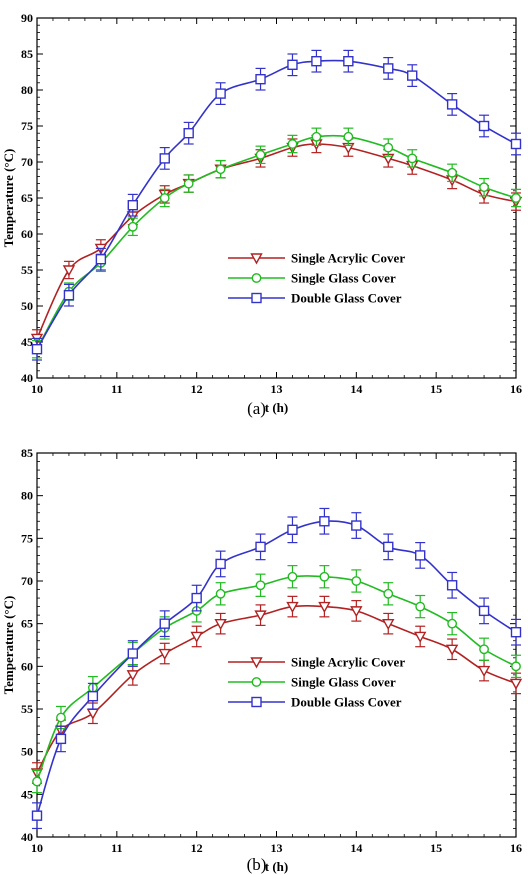 The width and height of the screenshot is (528, 875). What do you see at coordinates (346, 702) in the screenshot?
I see `legend-label: Double Glass Cover` at bounding box center [346, 702].